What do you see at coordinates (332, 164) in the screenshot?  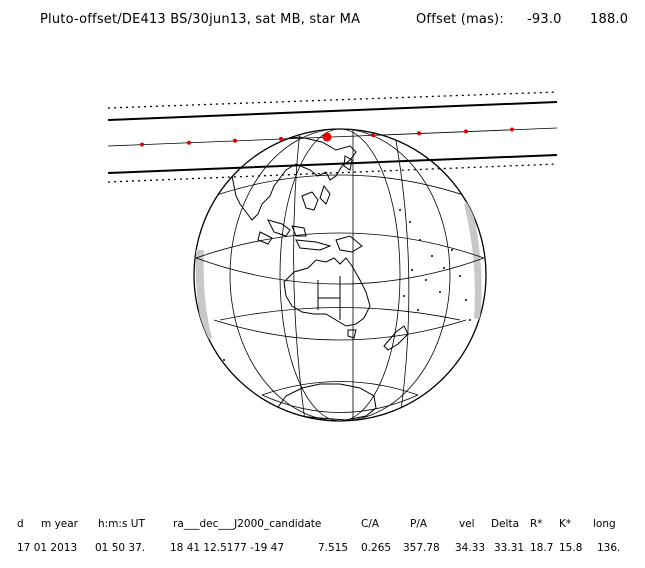 I see `south-limit` at bounding box center [332, 164].